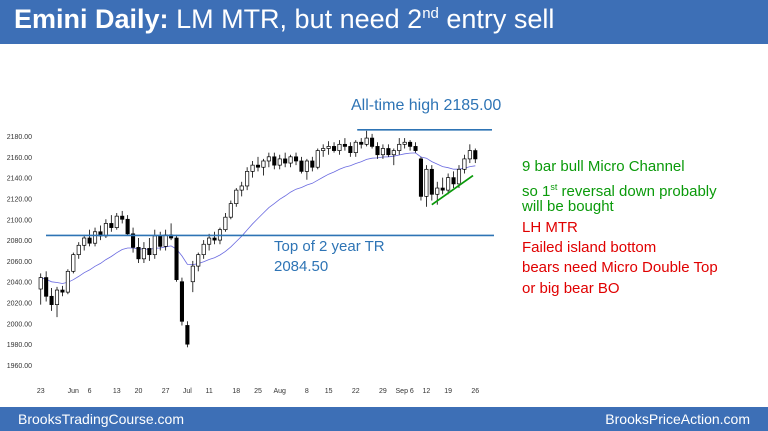 This screenshot has height=431, width=768. What do you see at coordinates (426, 391) in the screenshot?
I see `x-tick-label: 12` at bounding box center [426, 391].